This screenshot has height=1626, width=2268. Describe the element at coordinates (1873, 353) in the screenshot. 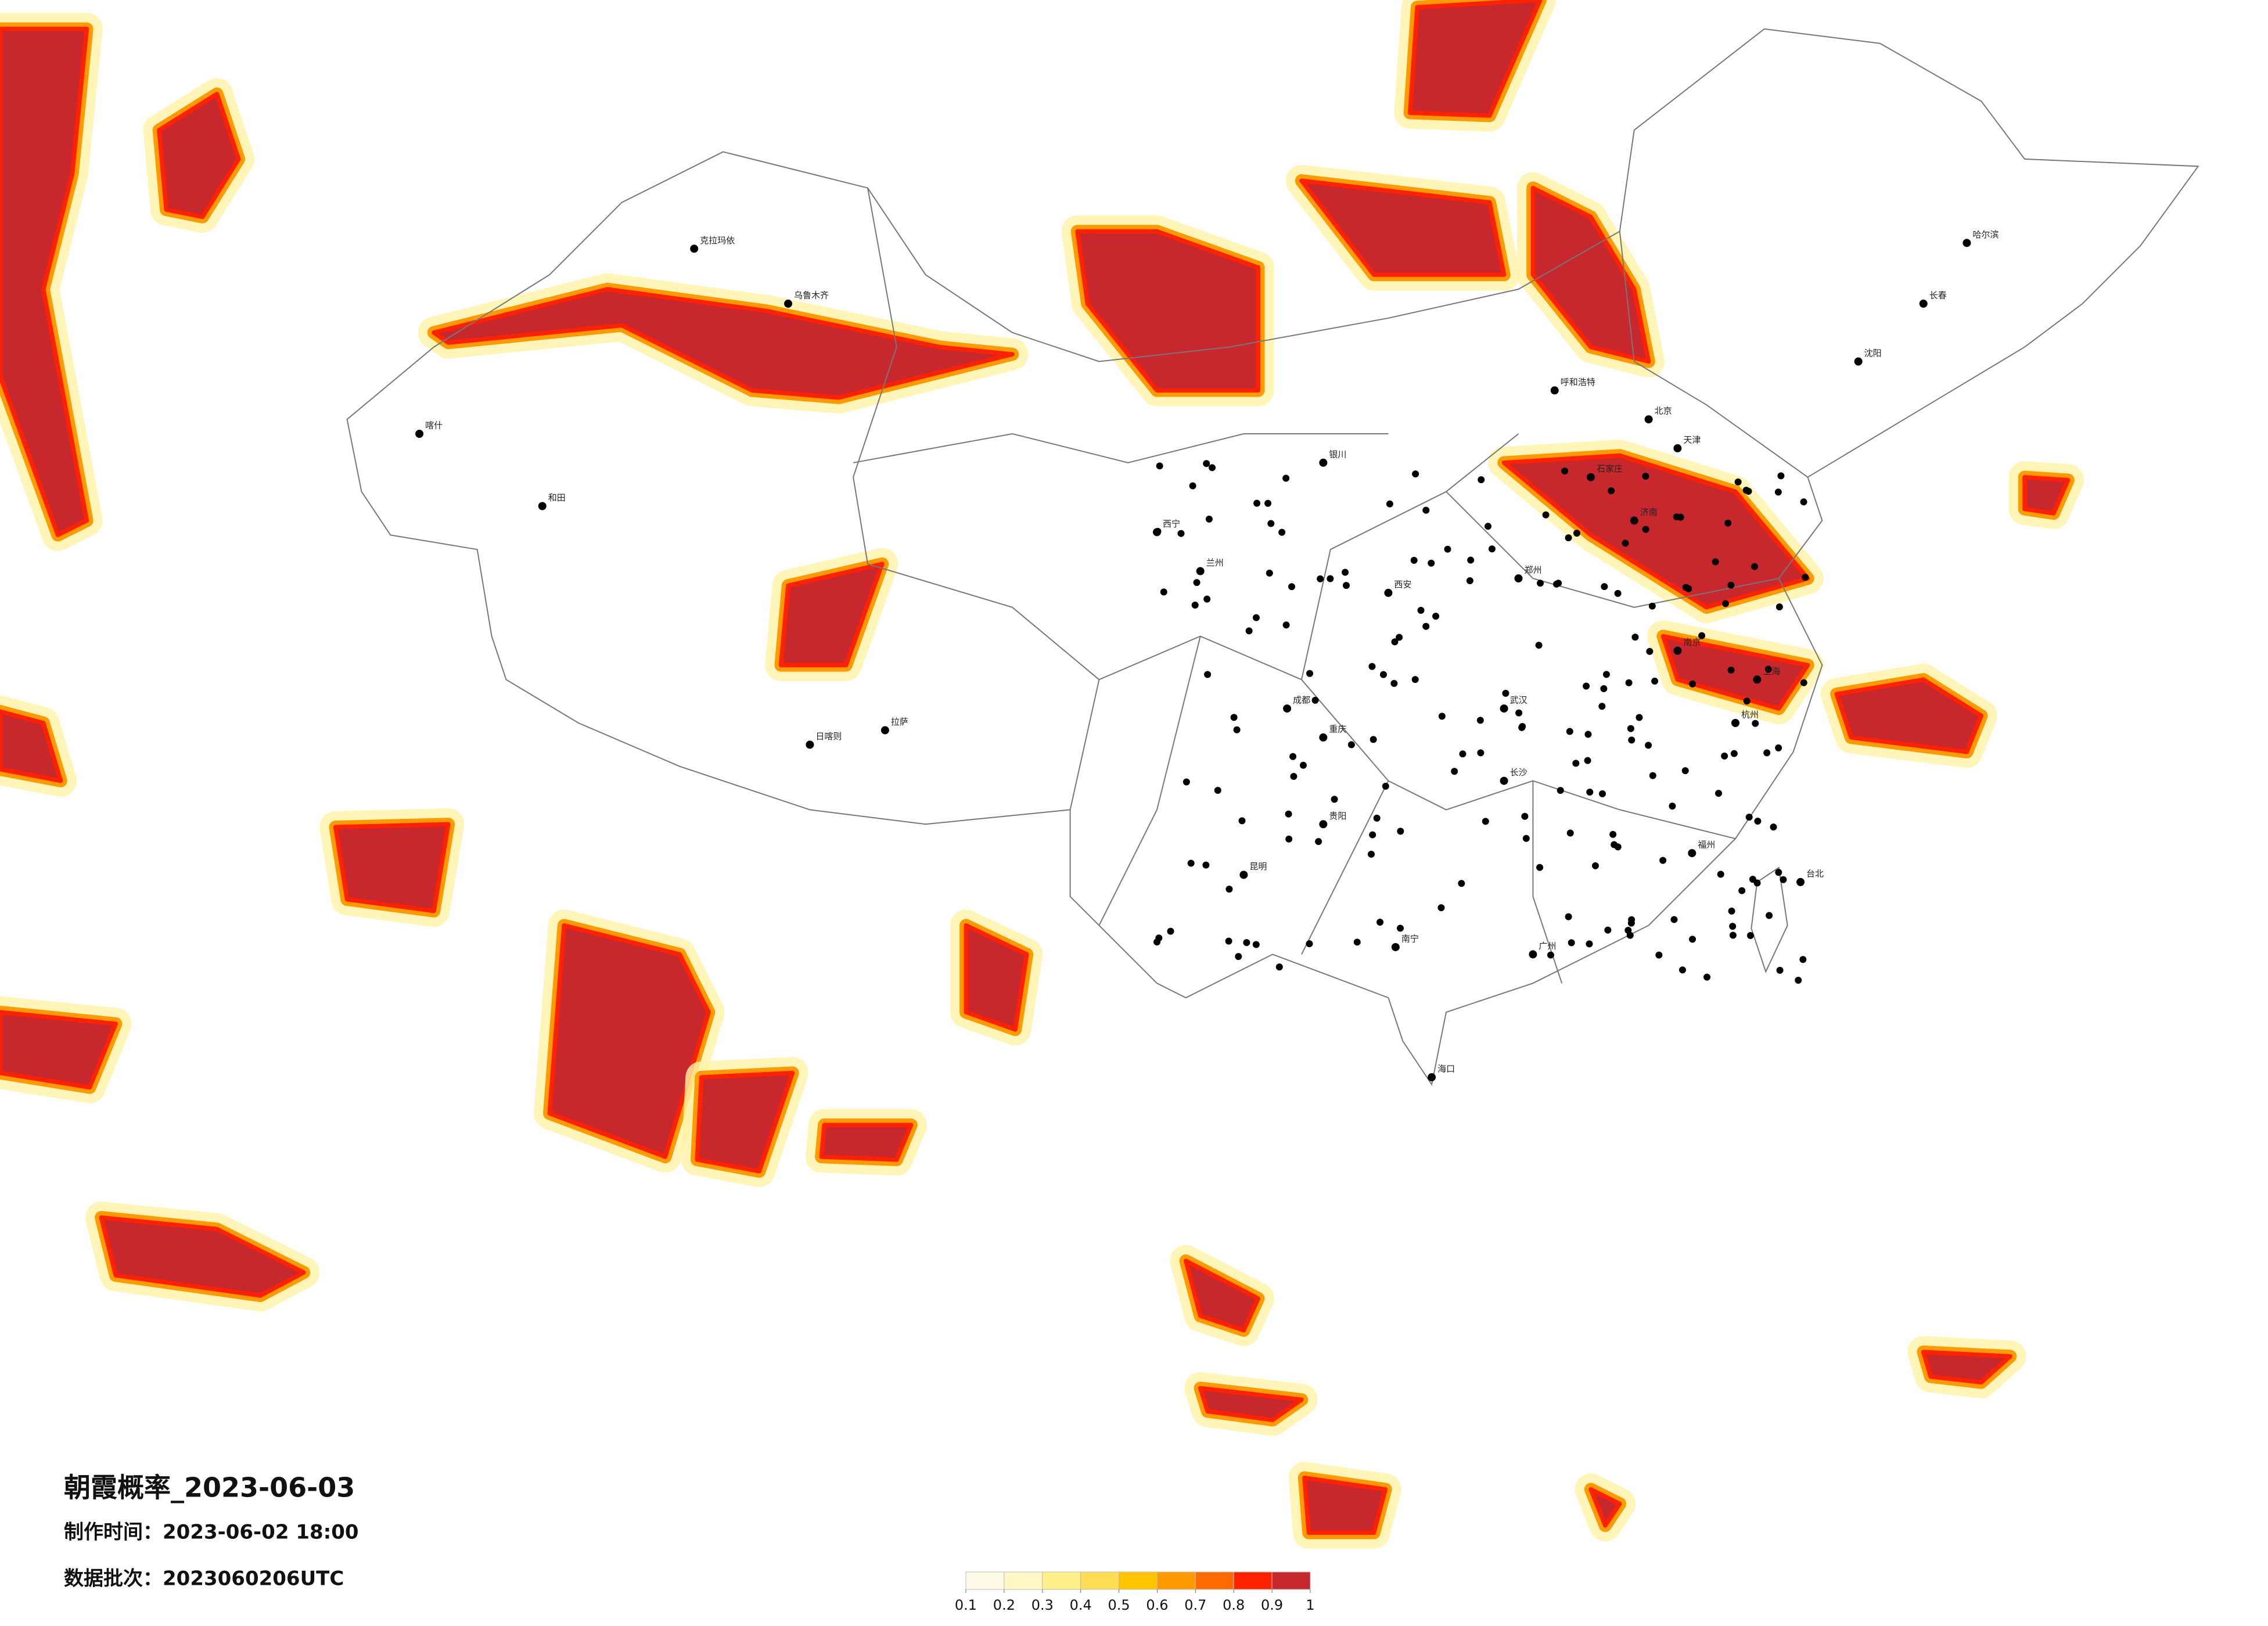

I see `city-label: 沈阳` at that location.